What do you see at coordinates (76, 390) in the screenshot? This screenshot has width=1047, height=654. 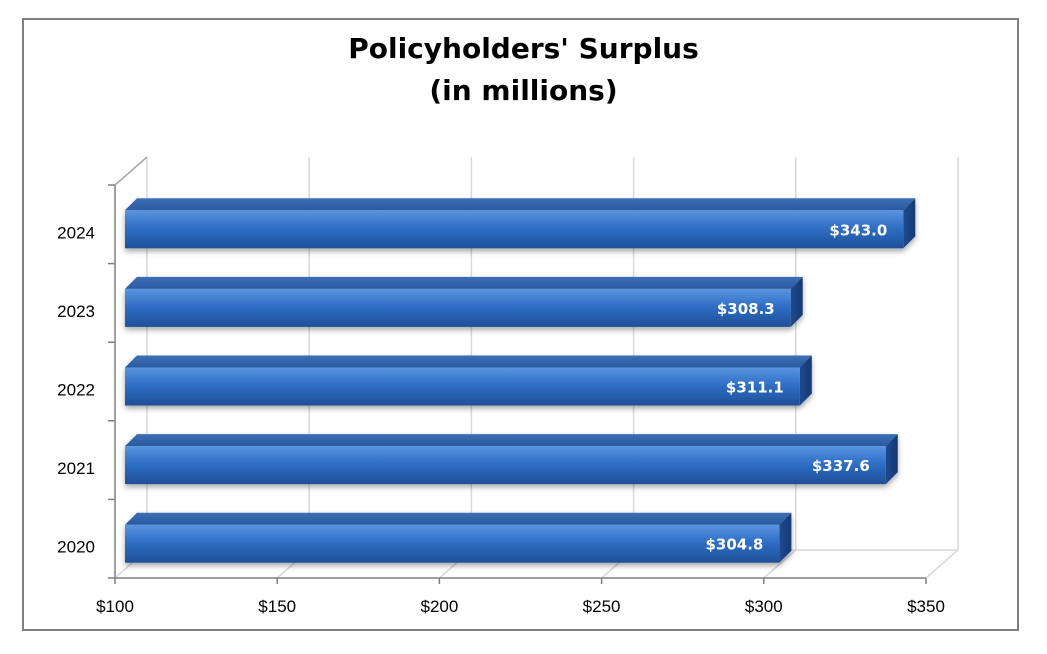 I see `y-tick-label: 2022` at bounding box center [76, 390].